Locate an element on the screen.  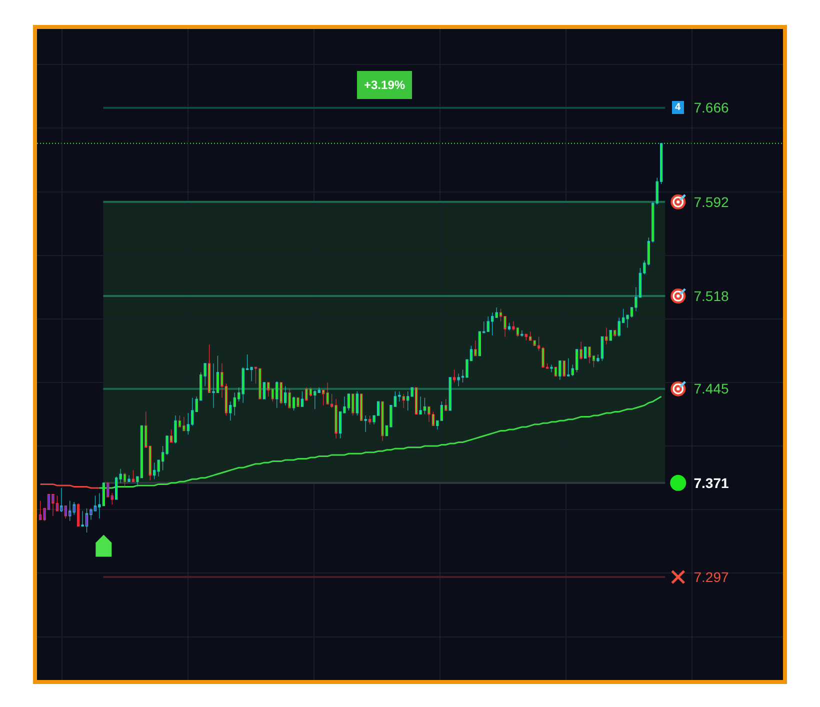
annotation: +3.19% is located at coordinates (385, 85).